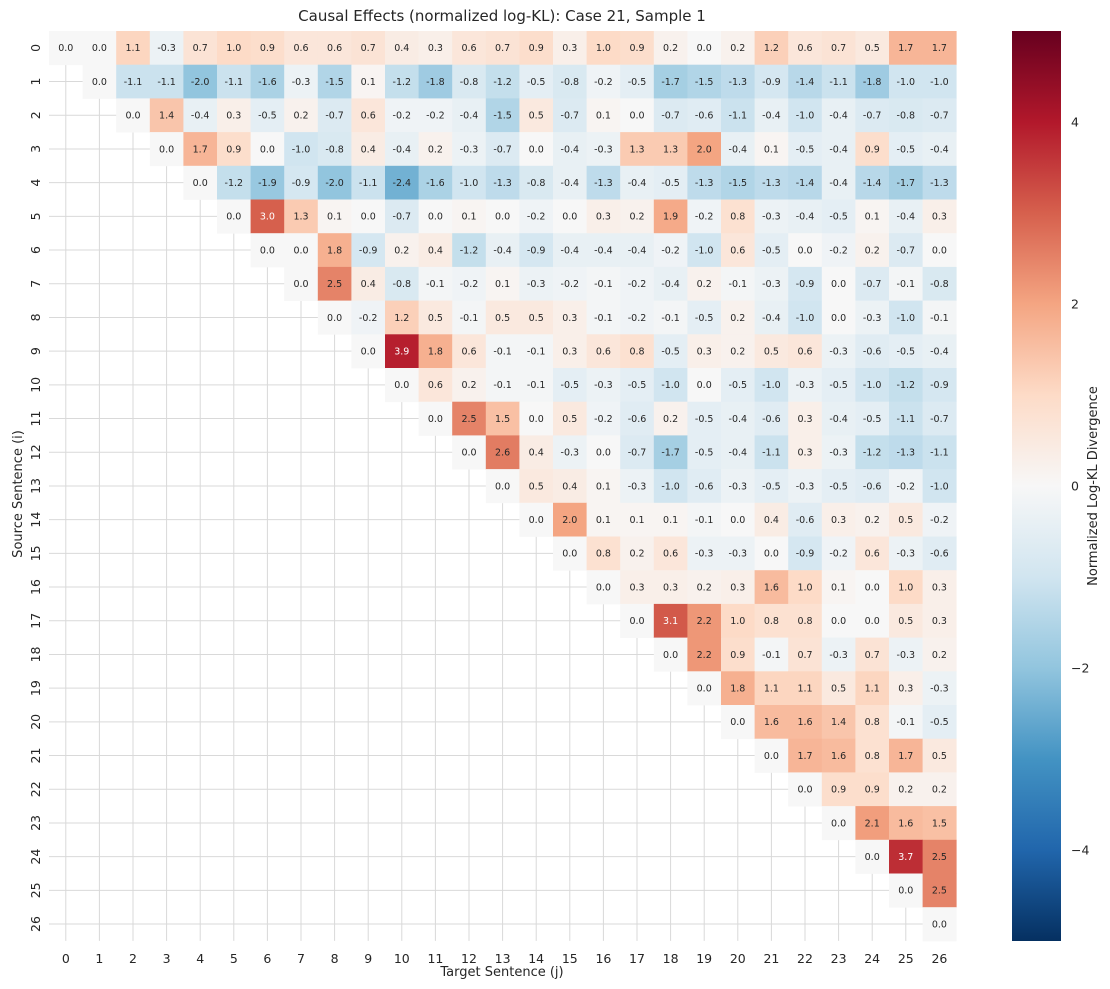 Image resolution: width=1110 pixels, height=989 pixels. I want to click on cell-label-3-6: 0.0, so click(267, 149).